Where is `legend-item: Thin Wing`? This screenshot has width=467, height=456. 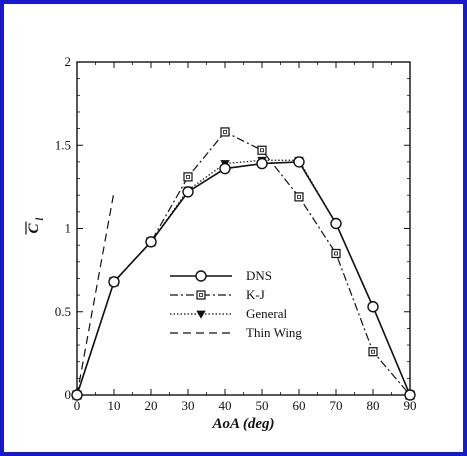
legend-item: Thin Wing is located at coordinates (236, 332).